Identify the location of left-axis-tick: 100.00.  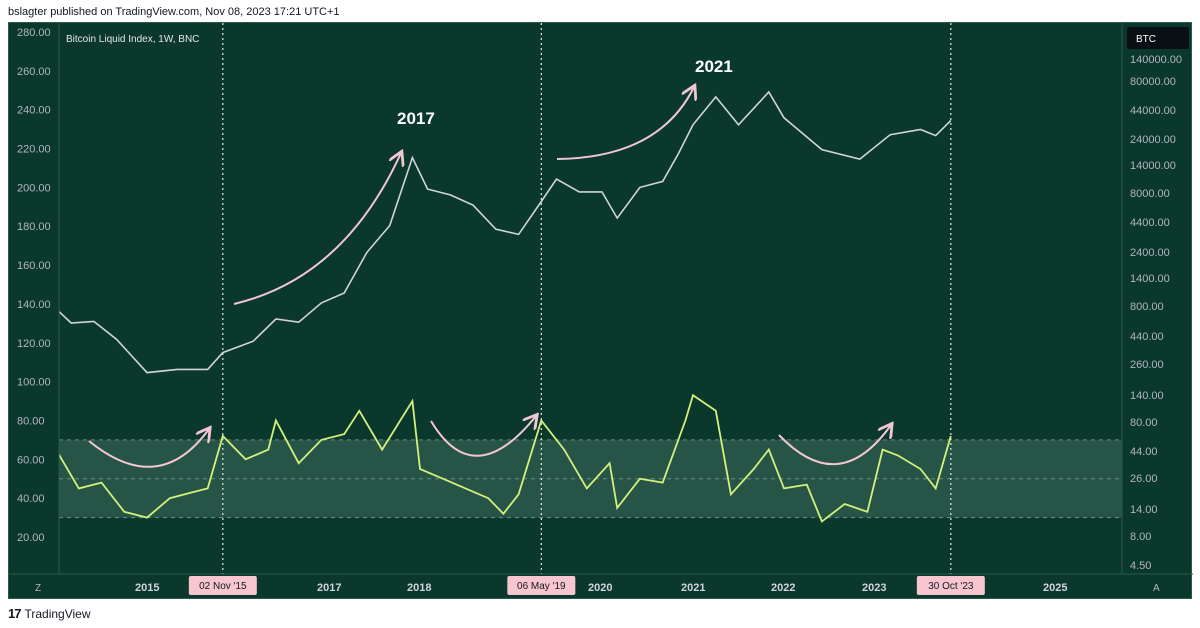
(34, 383).